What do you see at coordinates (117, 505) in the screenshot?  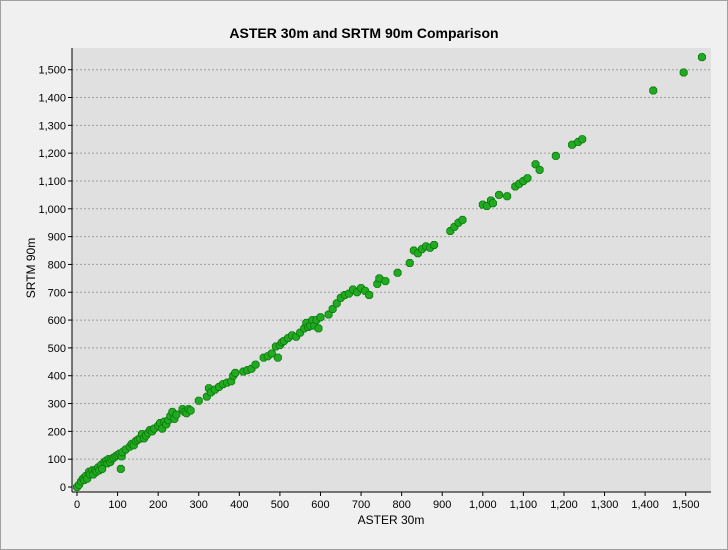 I see `x-tick-label: 100` at bounding box center [117, 505].